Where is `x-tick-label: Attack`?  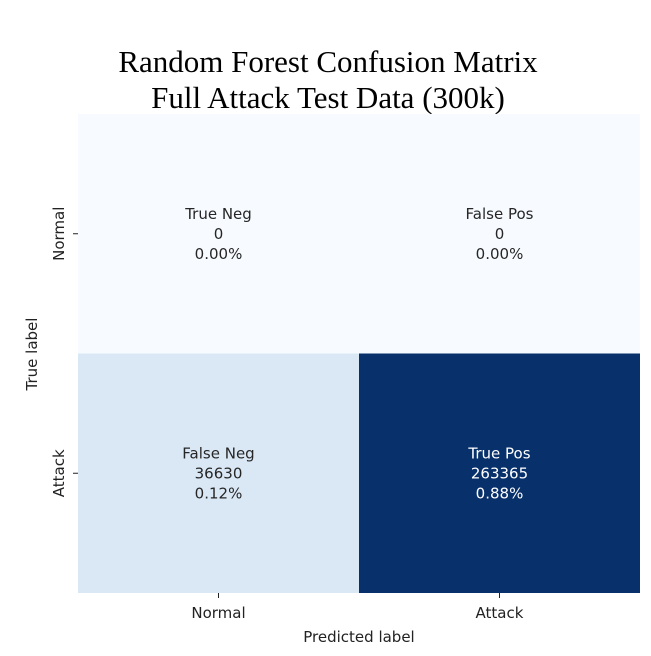
x-tick-label: Attack is located at coordinates (500, 613).